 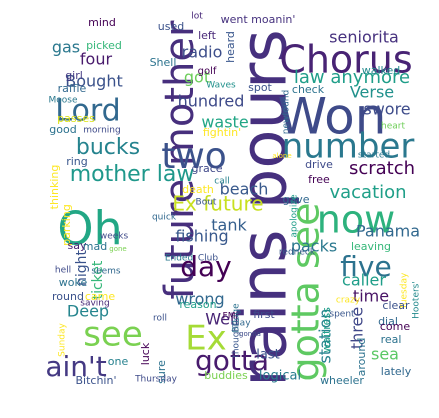 What do you see at coordinates (229, 225) in the screenshot?
I see `word-tank: tank` at bounding box center [229, 225].